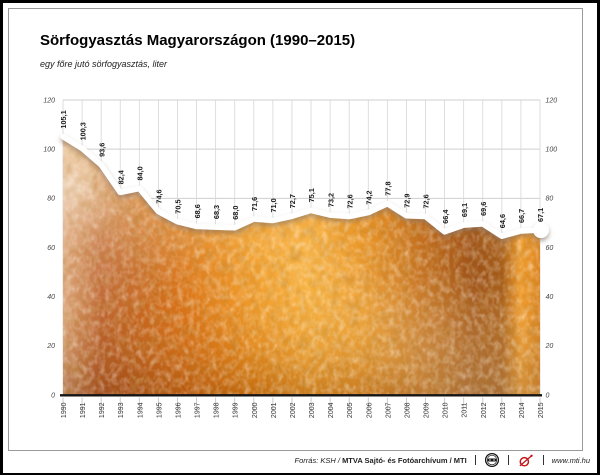 Image resolution: width=600 pixels, height=475 pixels. Describe the element at coordinates (540, 215) in the screenshot. I see `value-label: 67,1` at that location.